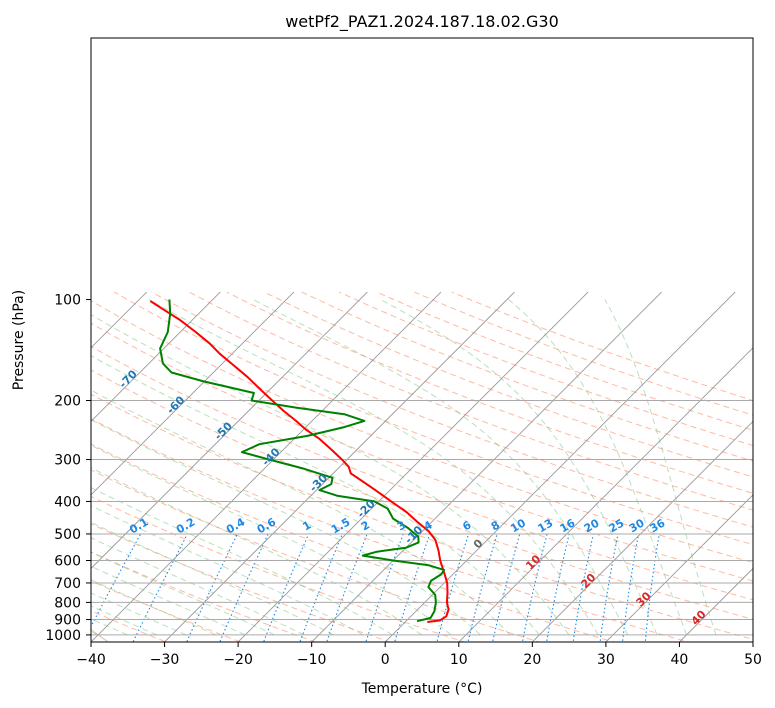 Image resolution: width=775 pixels, height=708 pixels. Describe the element at coordinates (532, 660) in the screenshot. I see `x-tick-label: 20` at that location.